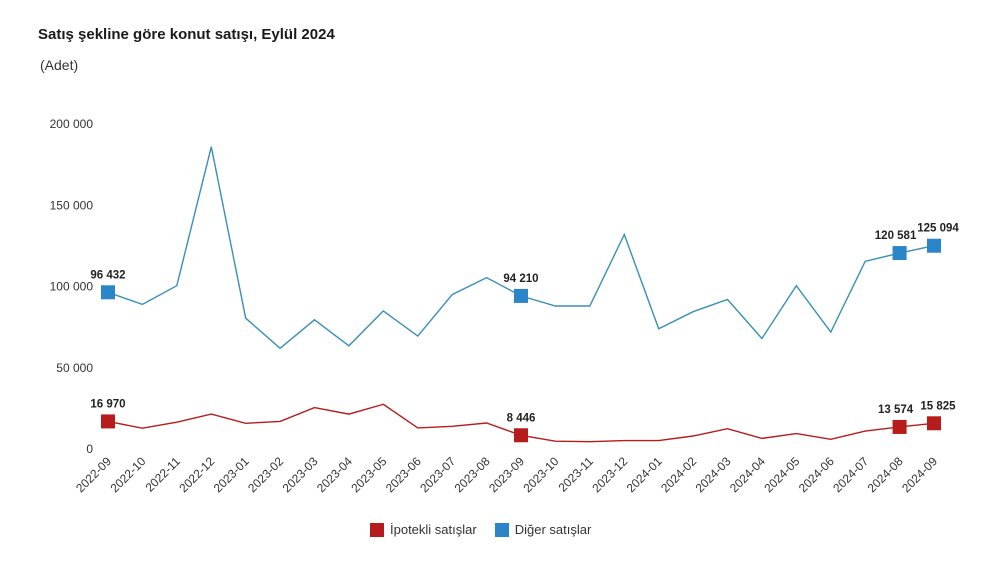 This screenshot has width=1000, height=570. Describe the element at coordinates (59, 65) in the screenshot. I see `chart-subtitle: (Adet)` at that location.